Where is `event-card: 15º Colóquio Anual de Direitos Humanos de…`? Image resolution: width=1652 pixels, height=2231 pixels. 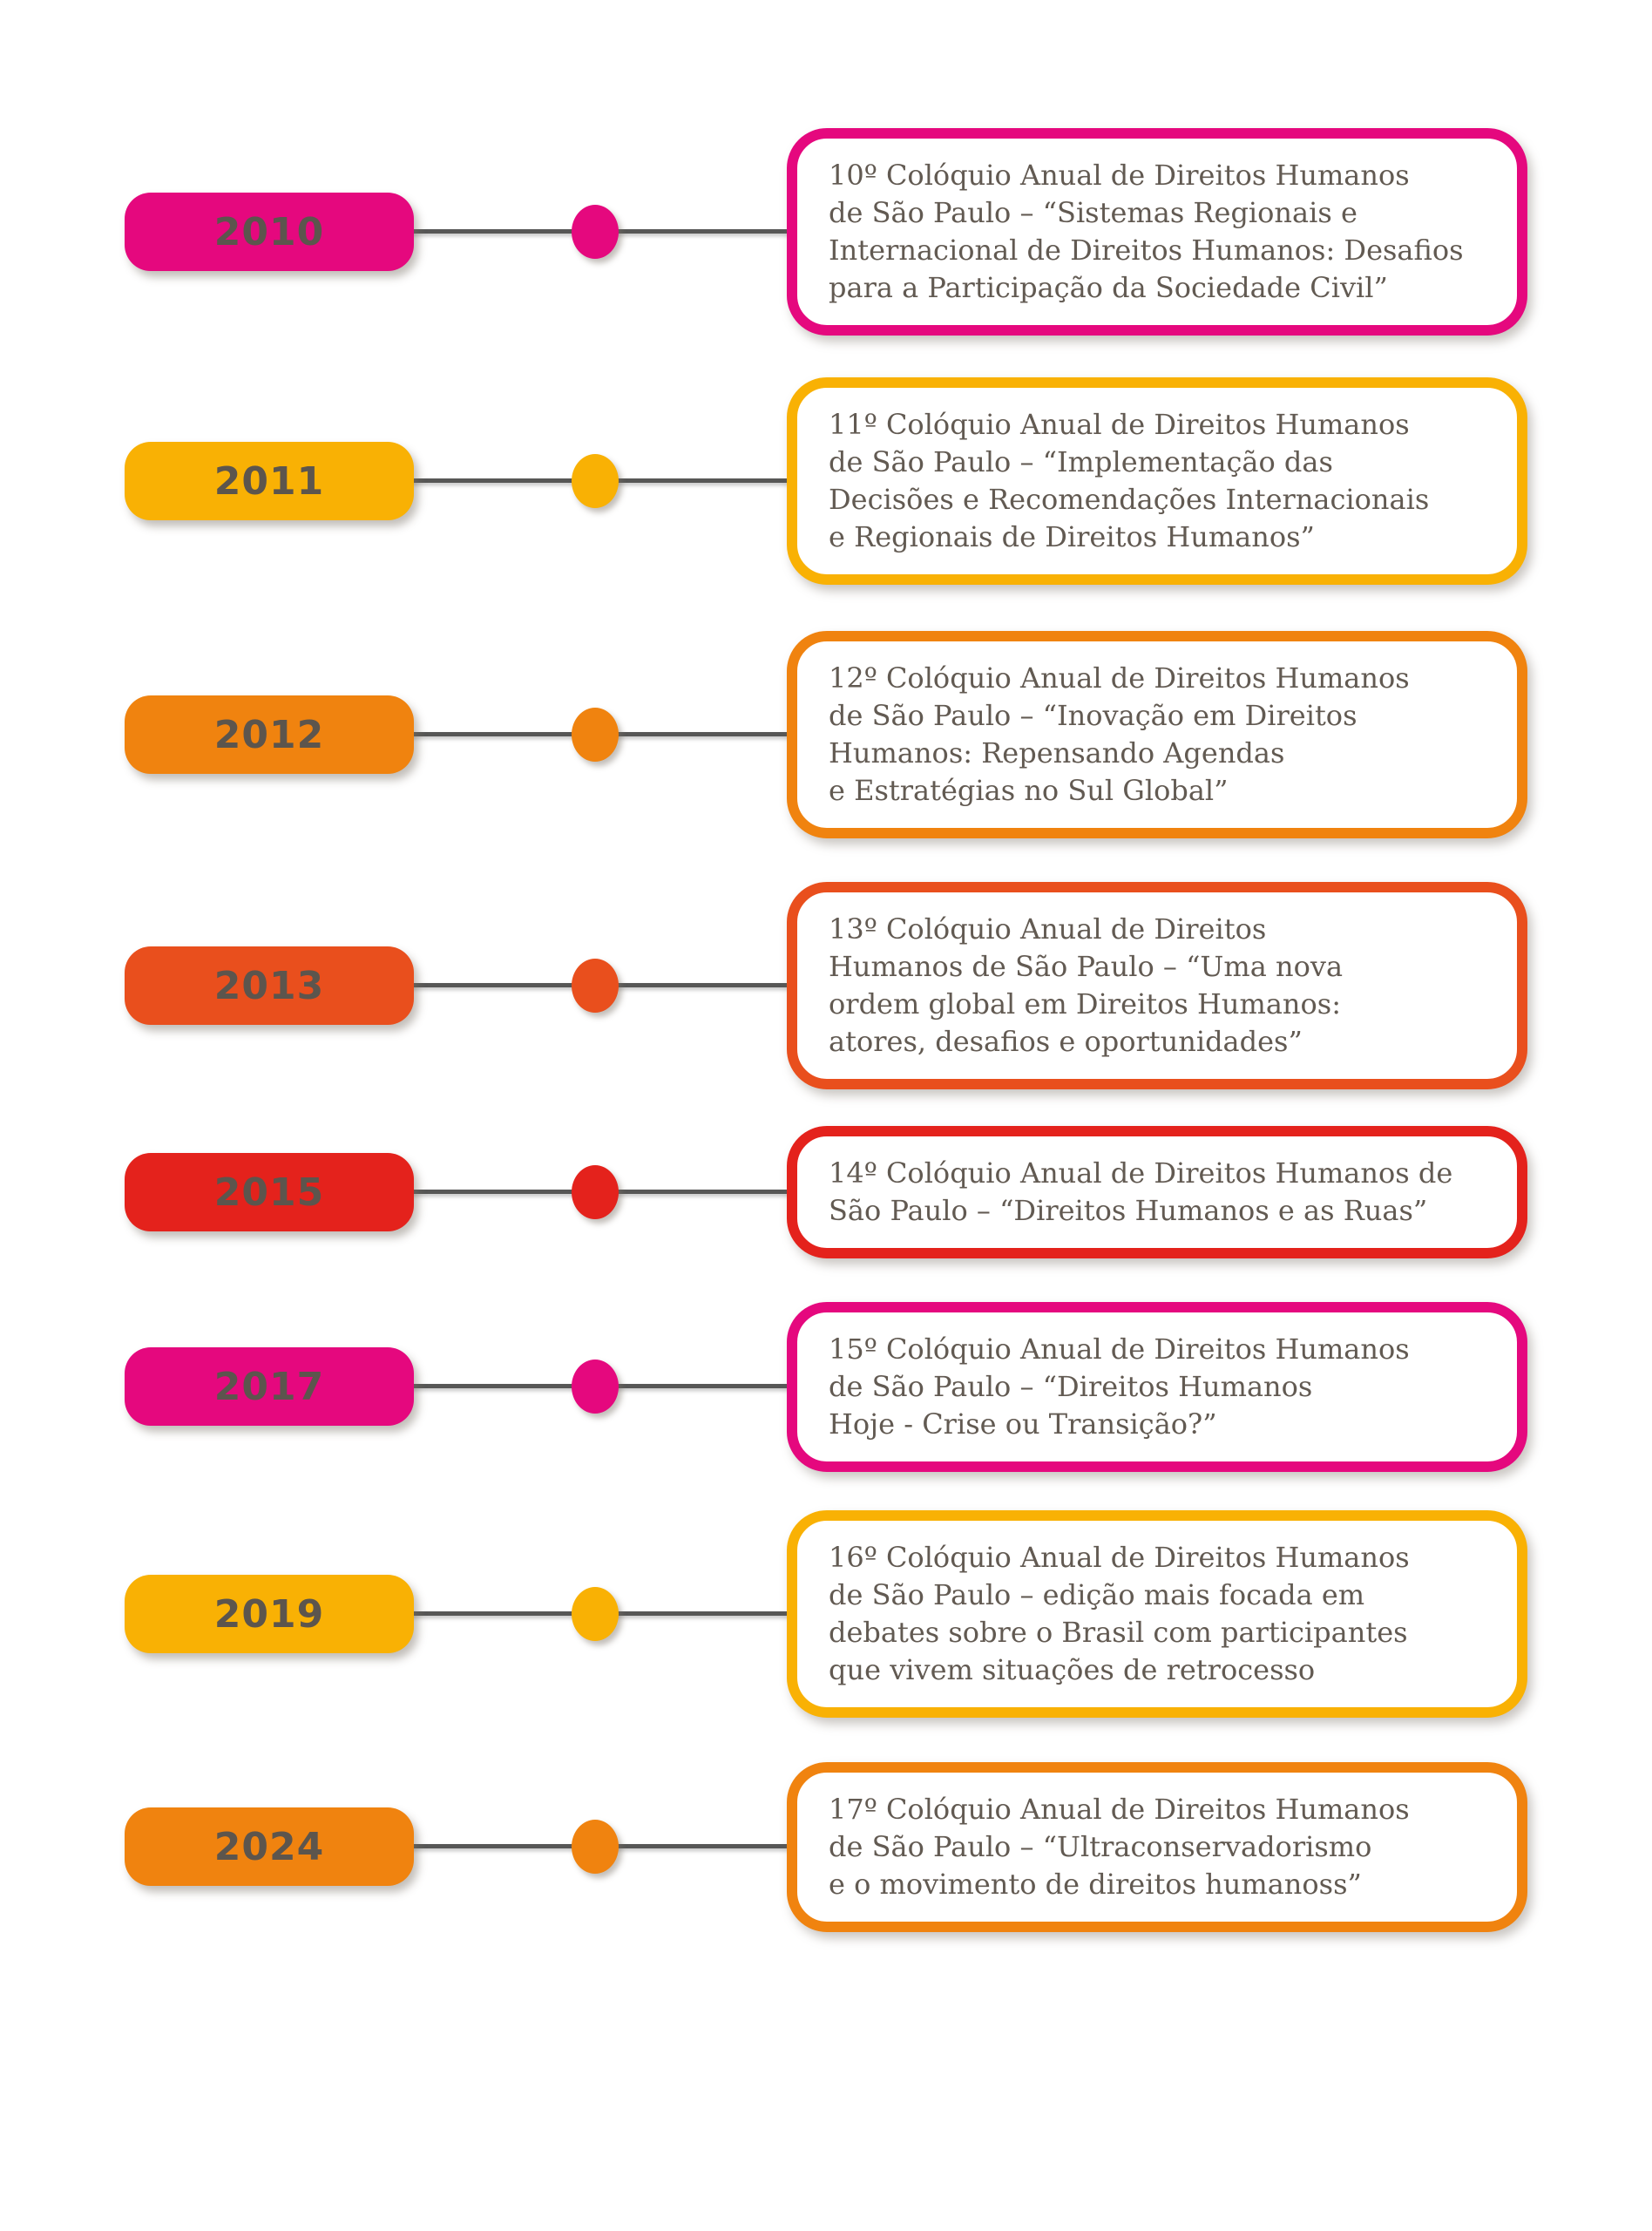
event-card: 15º Colóquio Anual de Direitos Humanos de… is located at coordinates (1157, 1386).